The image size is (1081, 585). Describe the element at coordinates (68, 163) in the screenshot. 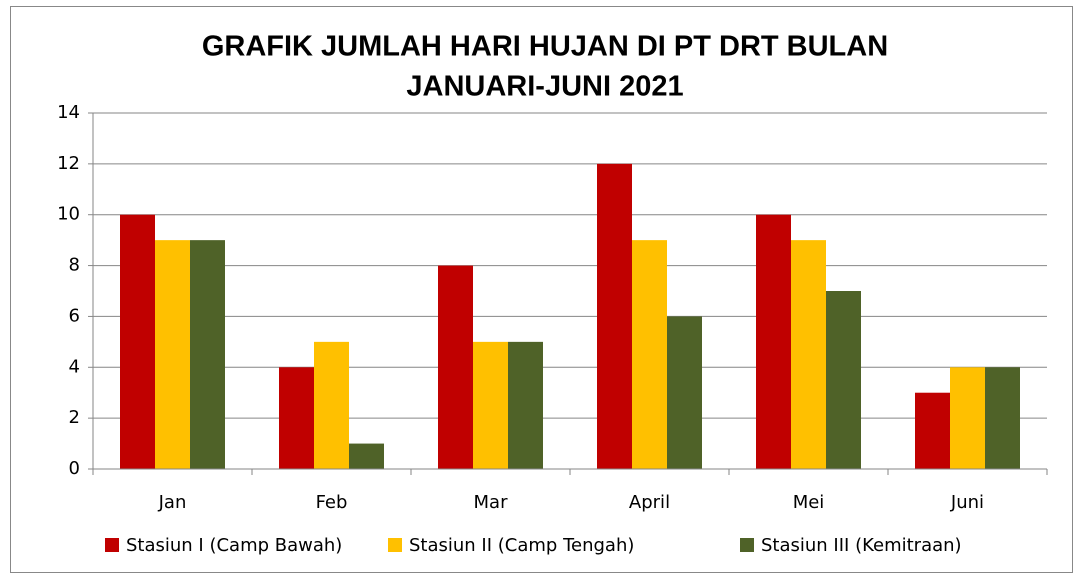

I see `y-tick-label: 12` at that location.